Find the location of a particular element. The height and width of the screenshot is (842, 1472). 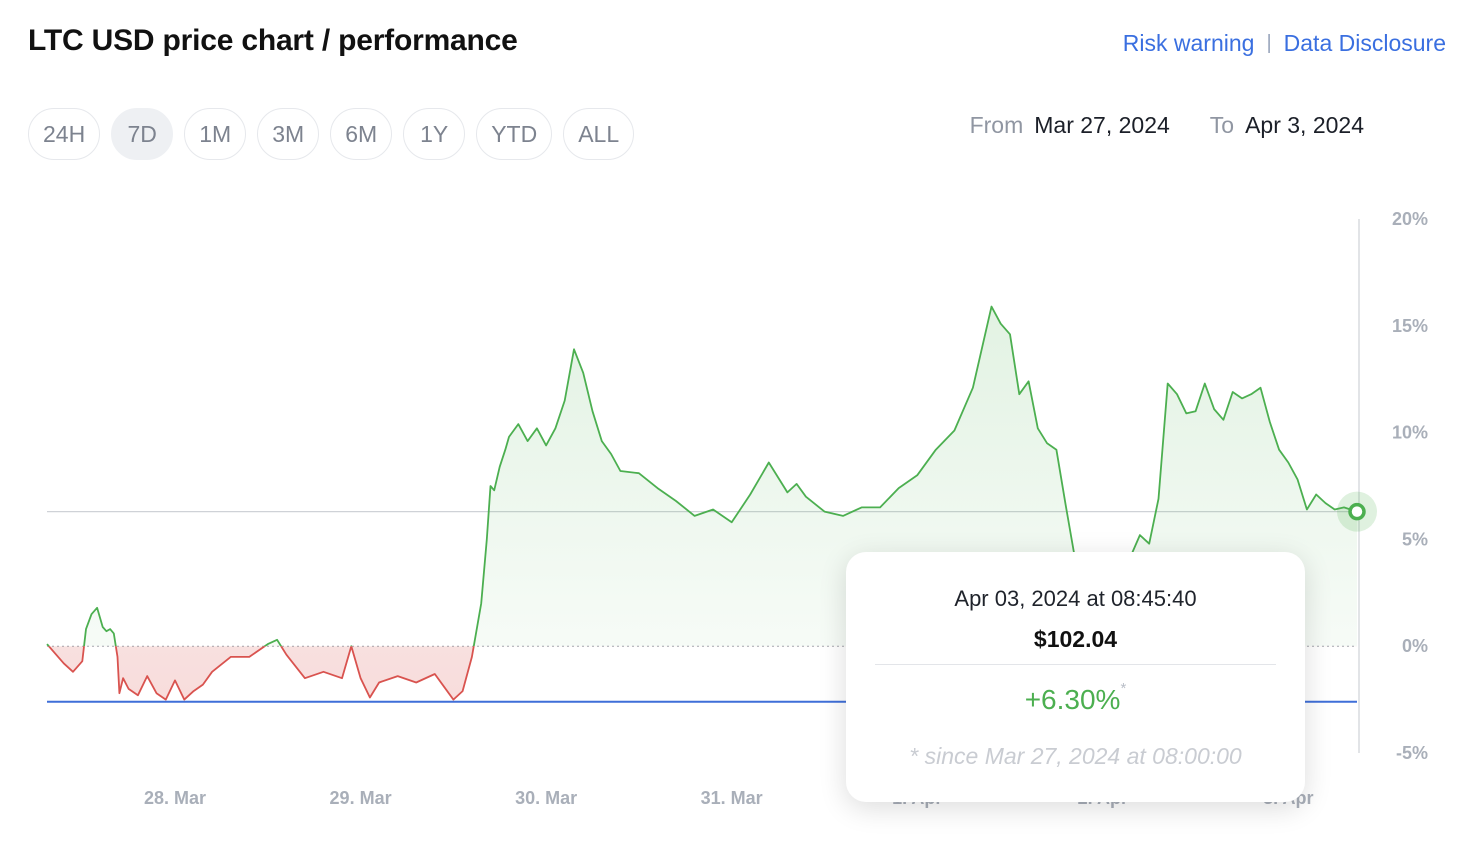

current-point-marker is located at coordinates (1357, 511).